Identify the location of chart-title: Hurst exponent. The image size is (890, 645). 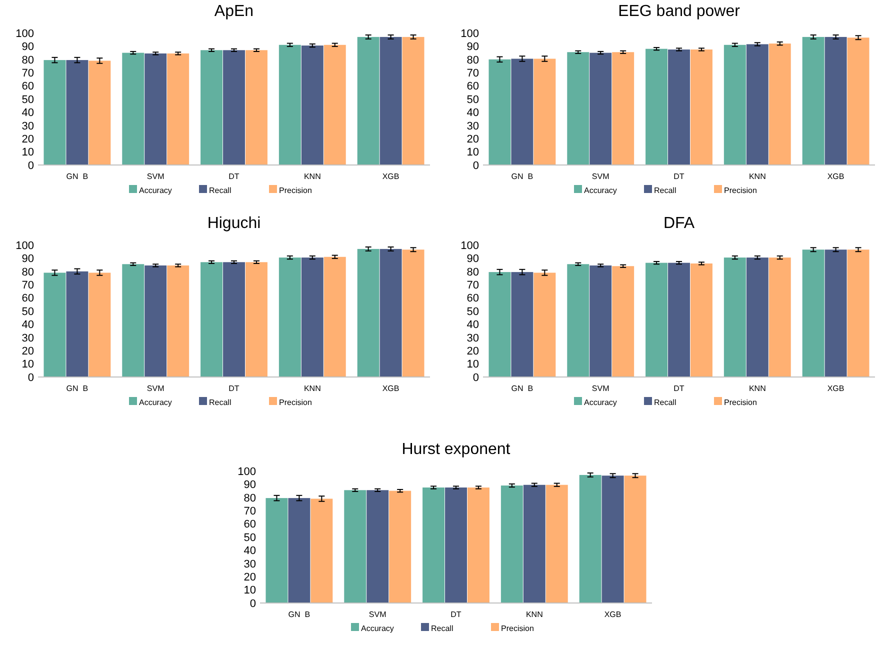
(456, 449).